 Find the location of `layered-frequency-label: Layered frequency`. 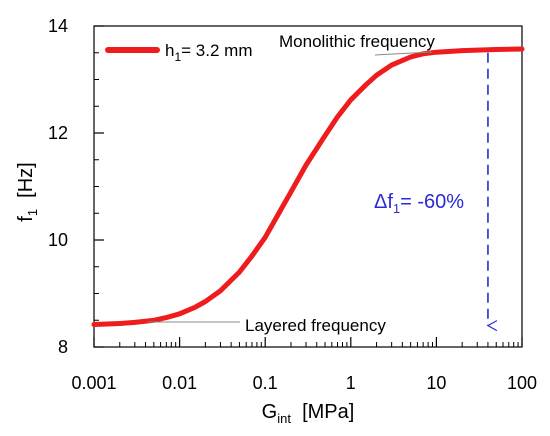

layered-frequency-label: Layered frequency is located at coordinates (315, 325).